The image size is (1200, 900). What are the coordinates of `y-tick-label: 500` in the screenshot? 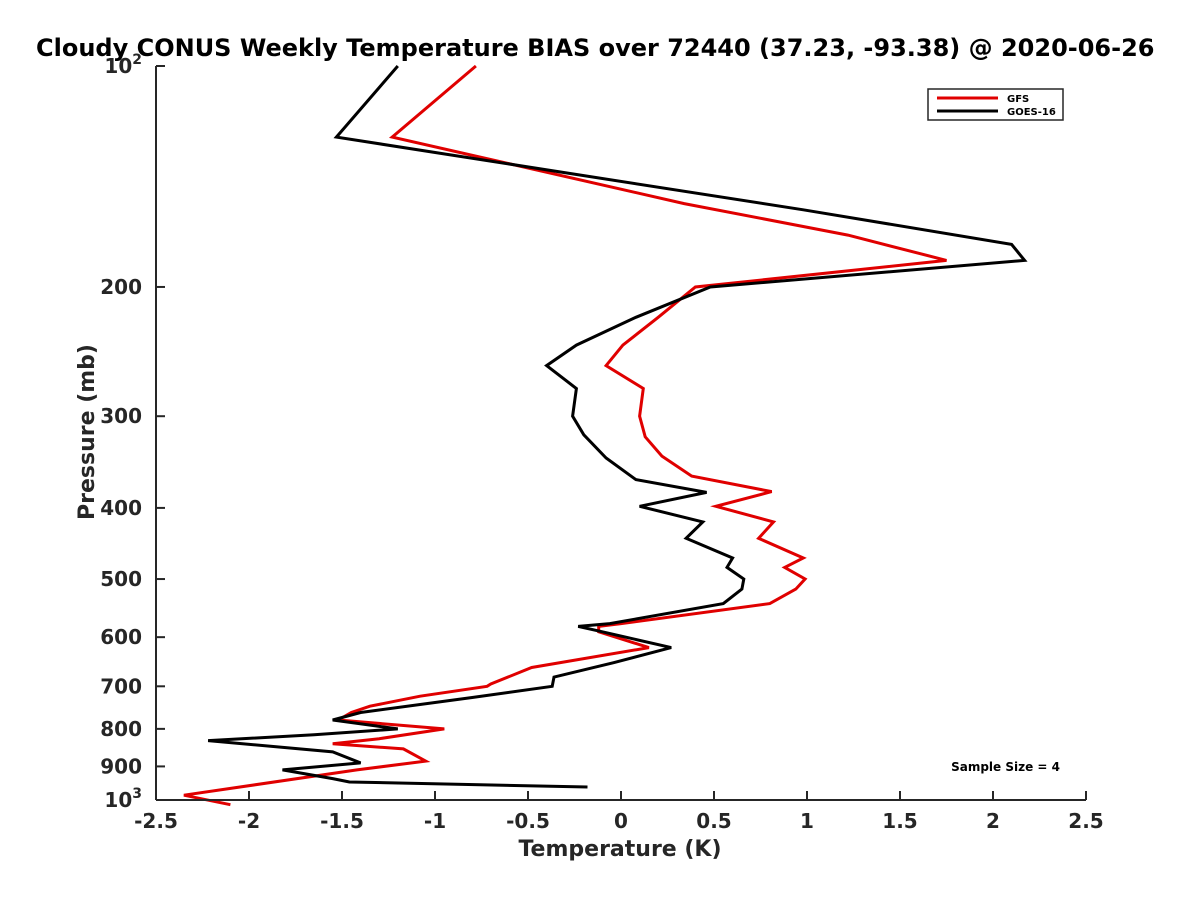 It's located at (121, 579).